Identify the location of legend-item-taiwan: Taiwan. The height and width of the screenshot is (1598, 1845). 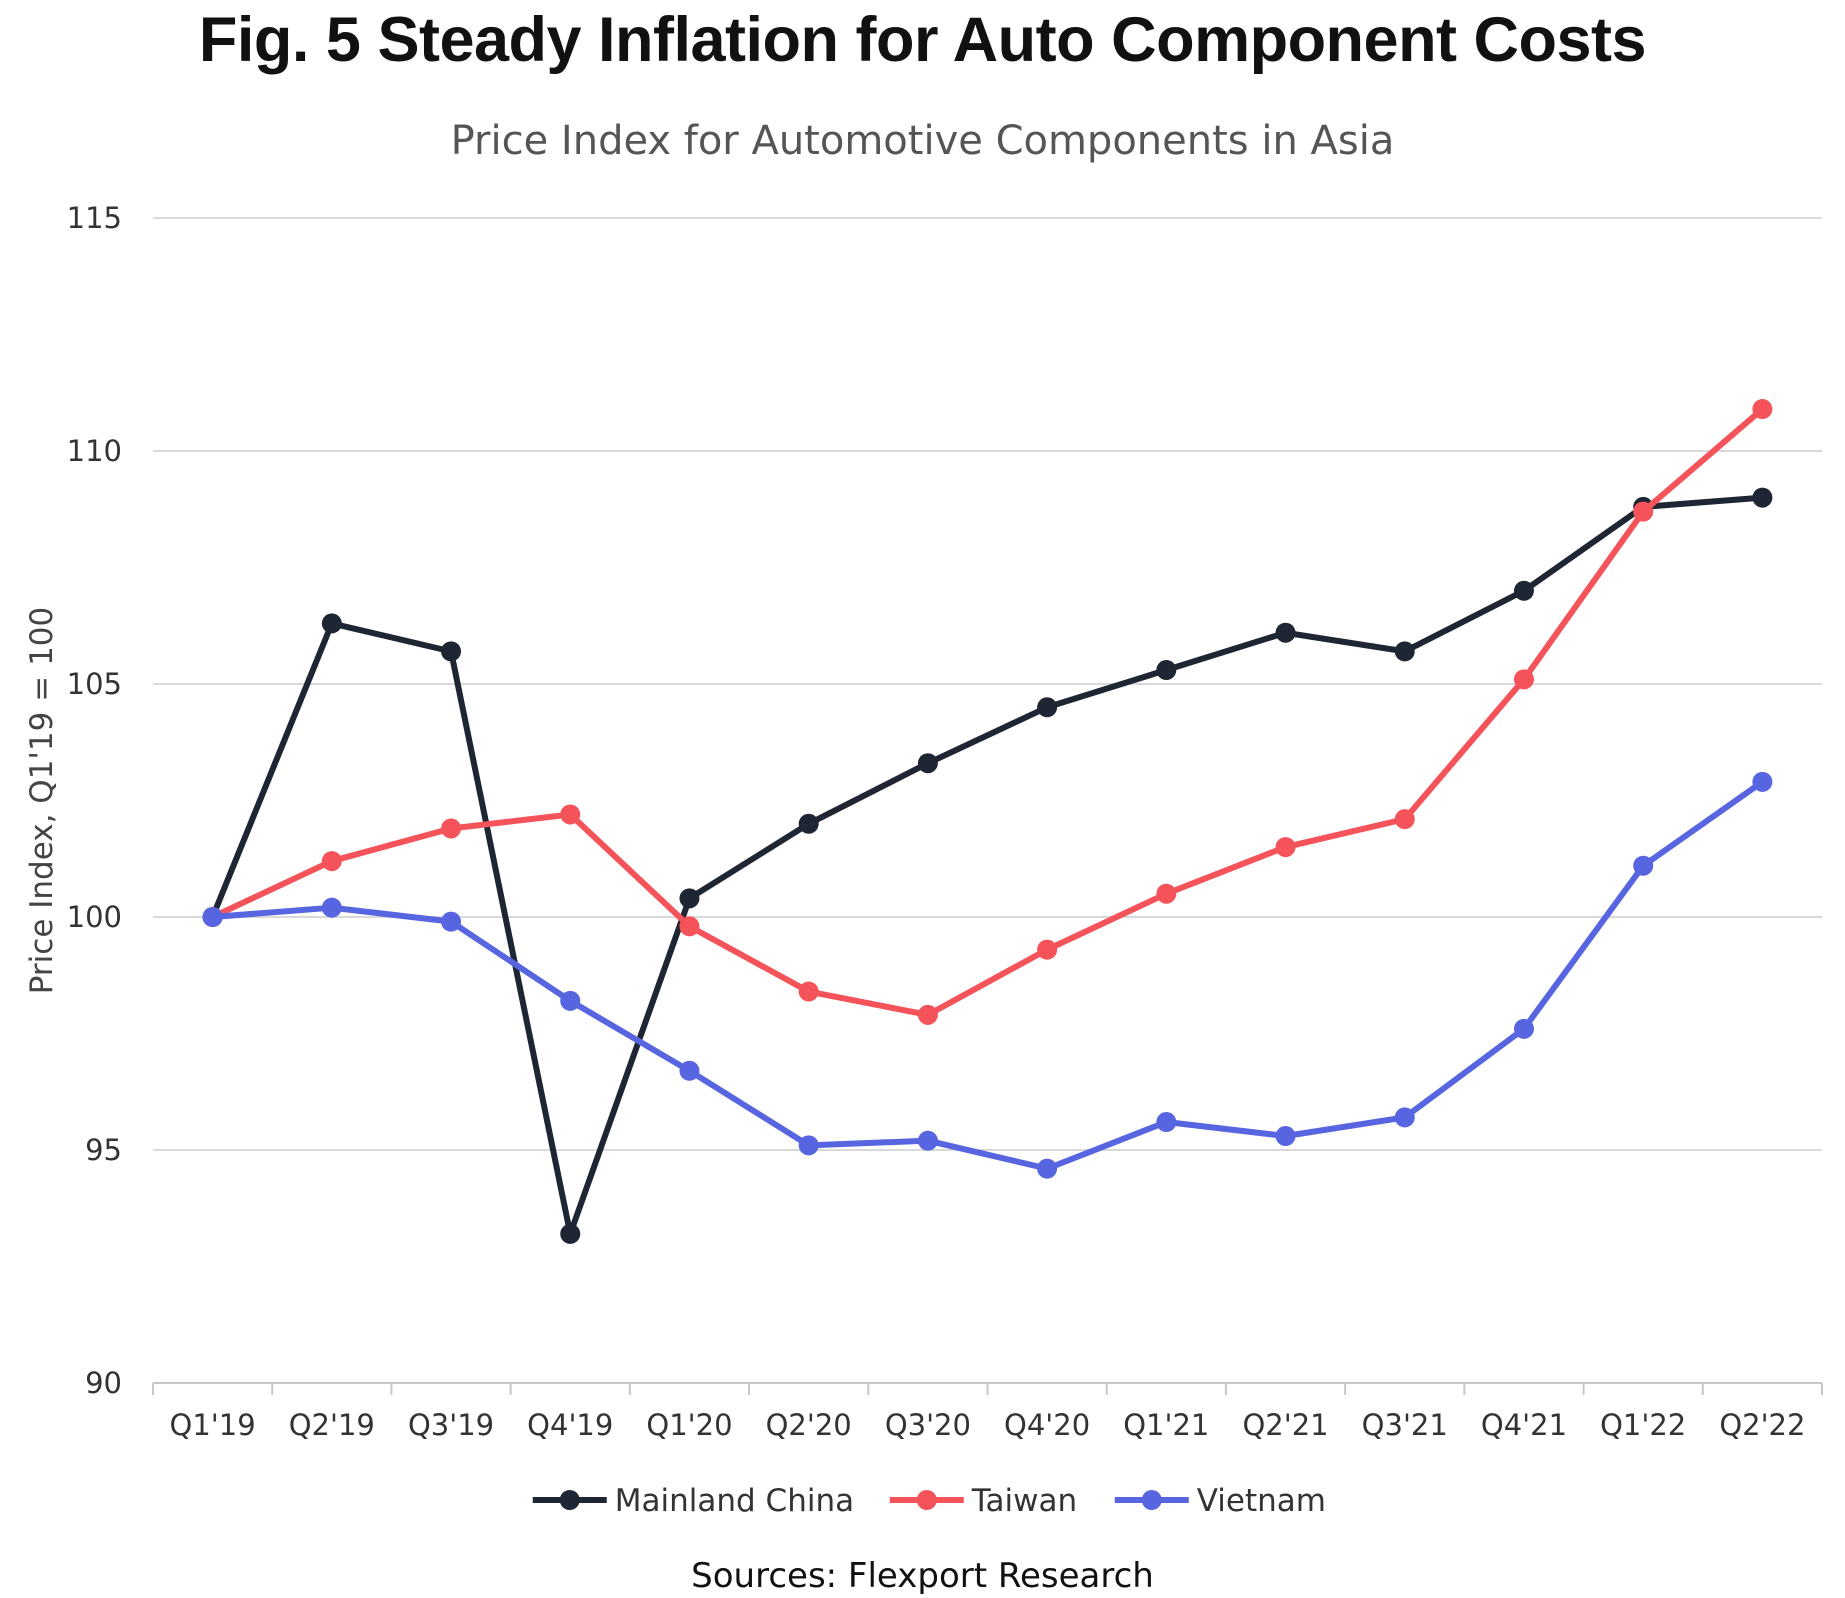
(983, 1501).